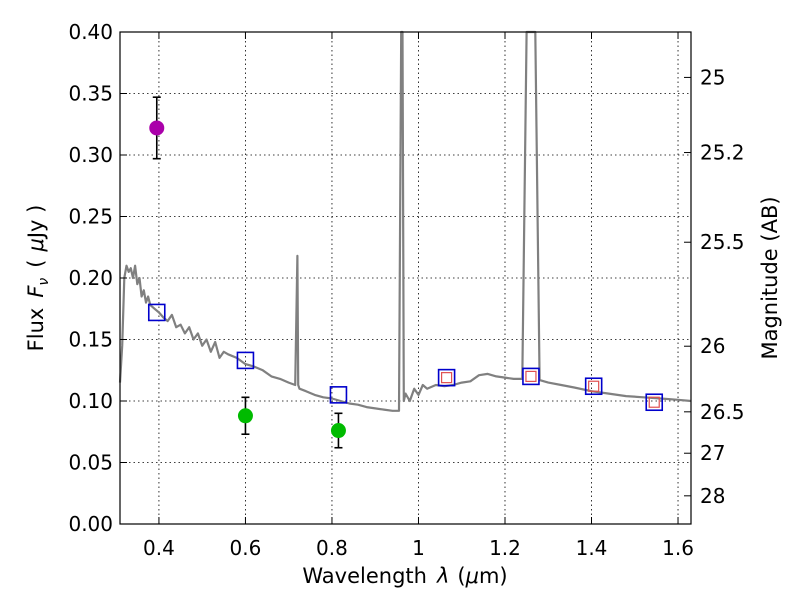 The width and height of the screenshot is (800, 600). What do you see at coordinates (722, 286) in the screenshot?
I see `y2-tick-labels: 25 25.2 25.5 26 26.5 27 28` at bounding box center [722, 286].